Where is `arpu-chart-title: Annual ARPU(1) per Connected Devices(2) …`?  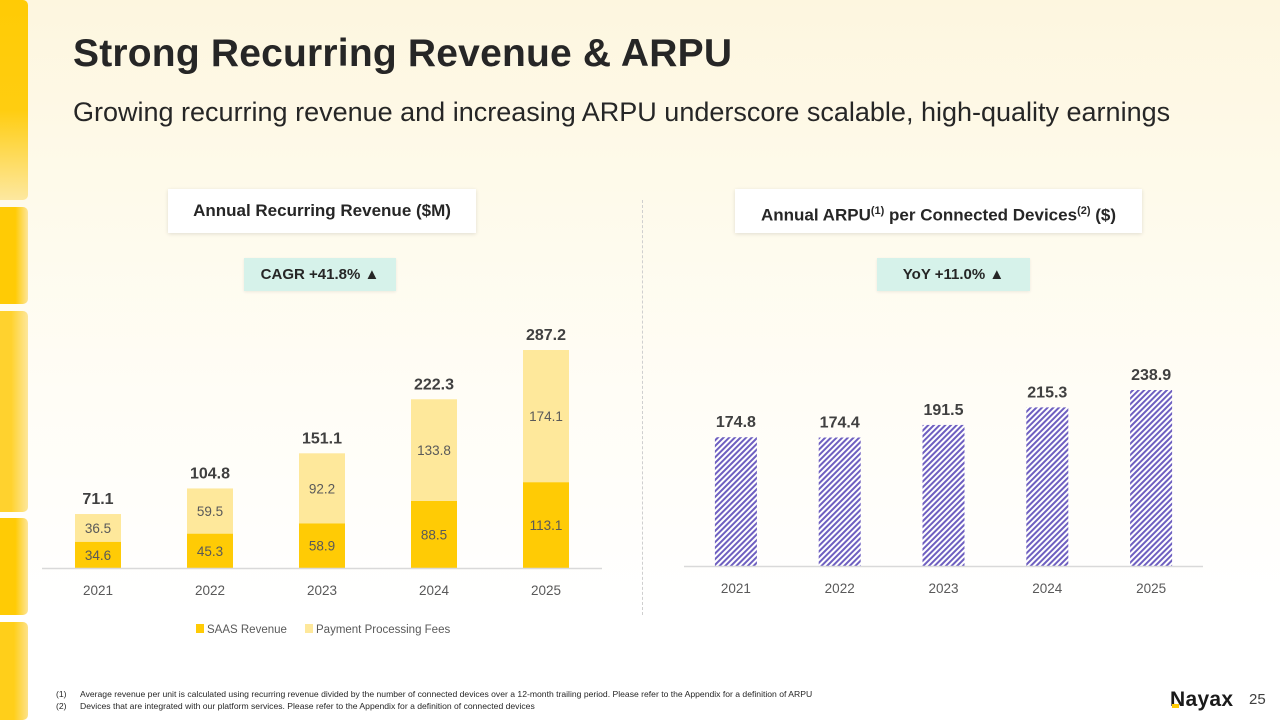 arpu-chart-title: Annual ARPU(1) per Connected Devices(2) … is located at coordinates (938, 211).